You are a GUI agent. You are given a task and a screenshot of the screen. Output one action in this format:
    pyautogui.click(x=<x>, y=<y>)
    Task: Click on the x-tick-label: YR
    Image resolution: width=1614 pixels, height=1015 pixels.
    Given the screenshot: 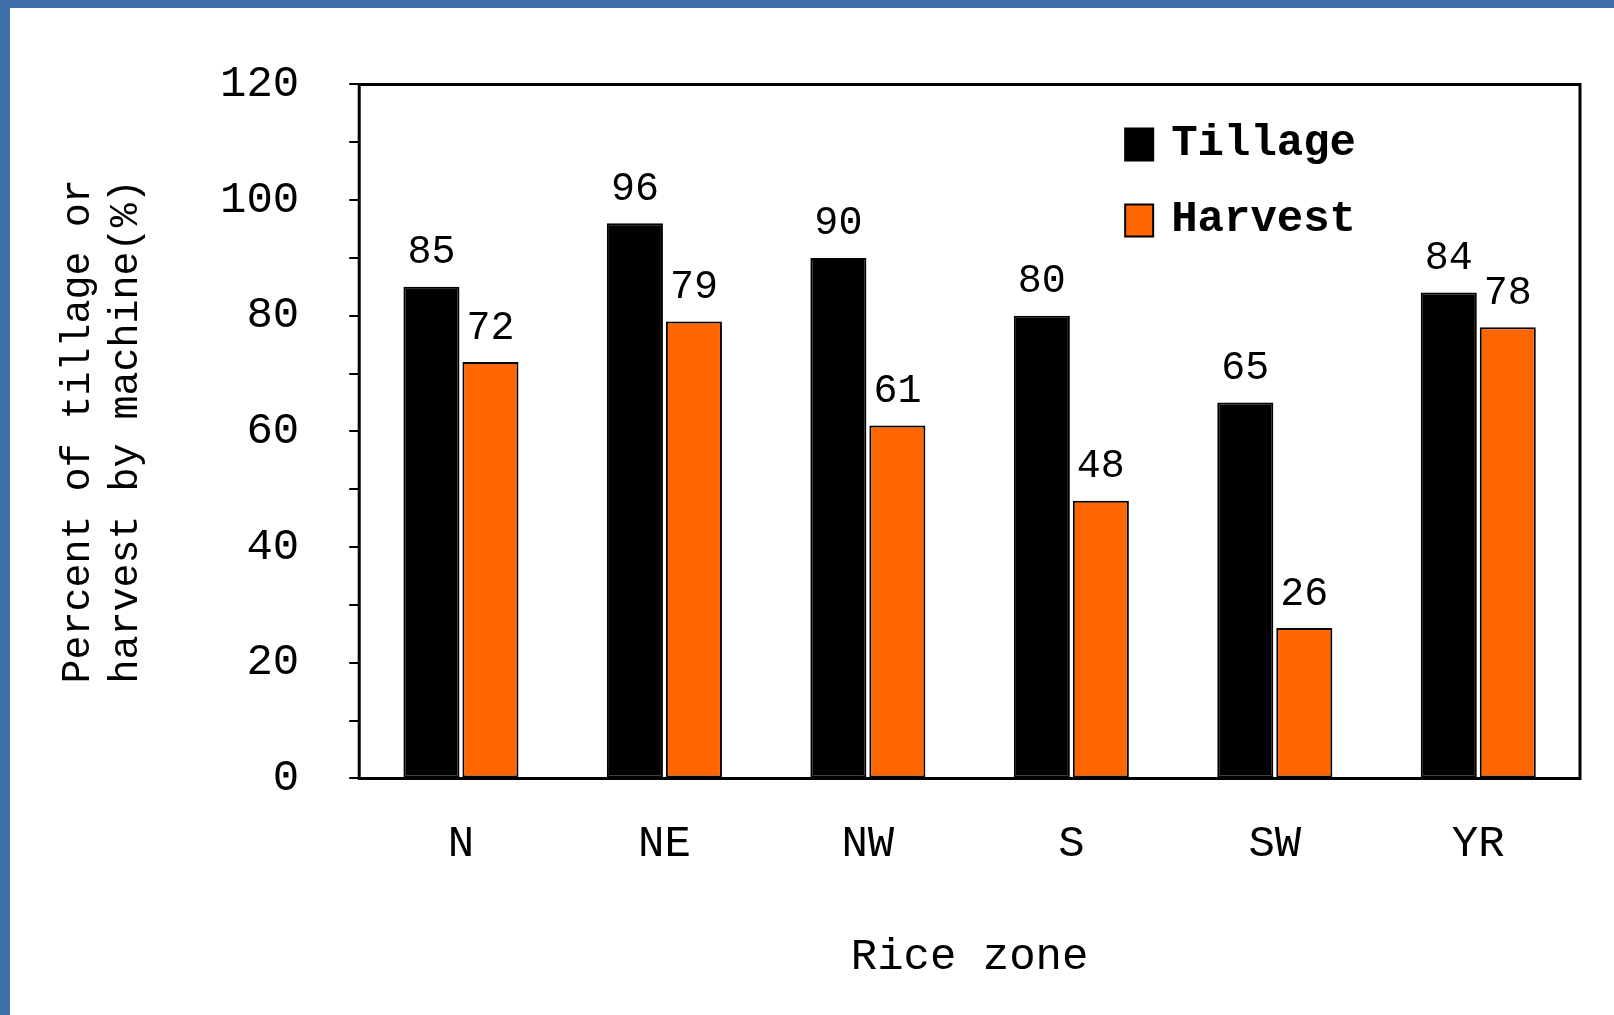 What is the action you would take?
    pyautogui.click(x=1478, y=844)
    